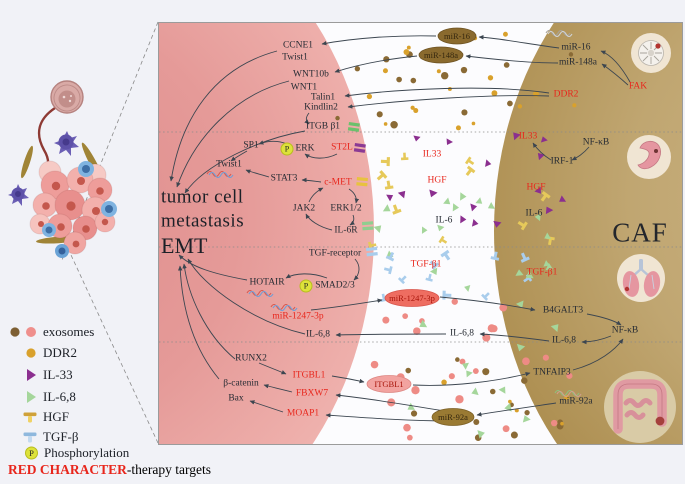  What do you see at coordinates (30, 417) in the screenshot?
I see `hgf-icon` at bounding box center [30, 417].